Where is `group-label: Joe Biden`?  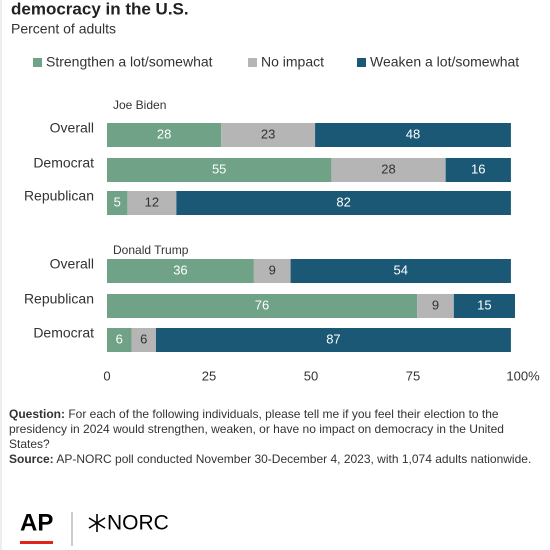 group-label: Joe Biden is located at coordinates (139, 105).